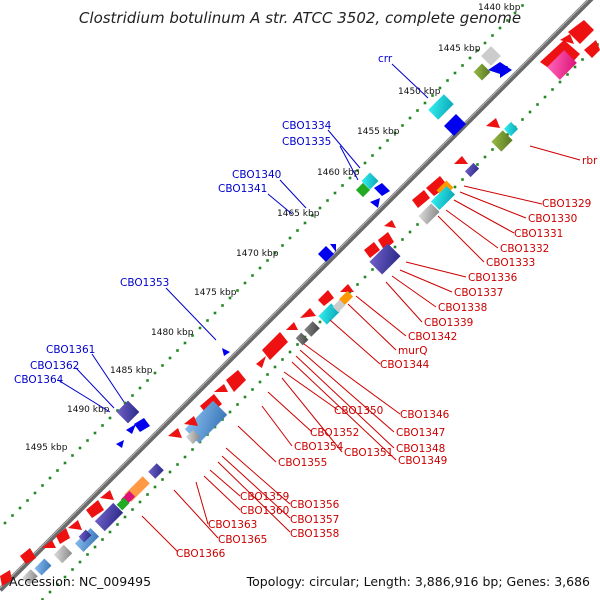 The height and width of the screenshot is (600, 600). What do you see at coordinates (88, 410) in the screenshot?
I see `tick-label: 1490 kbp` at bounding box center [88, 410].